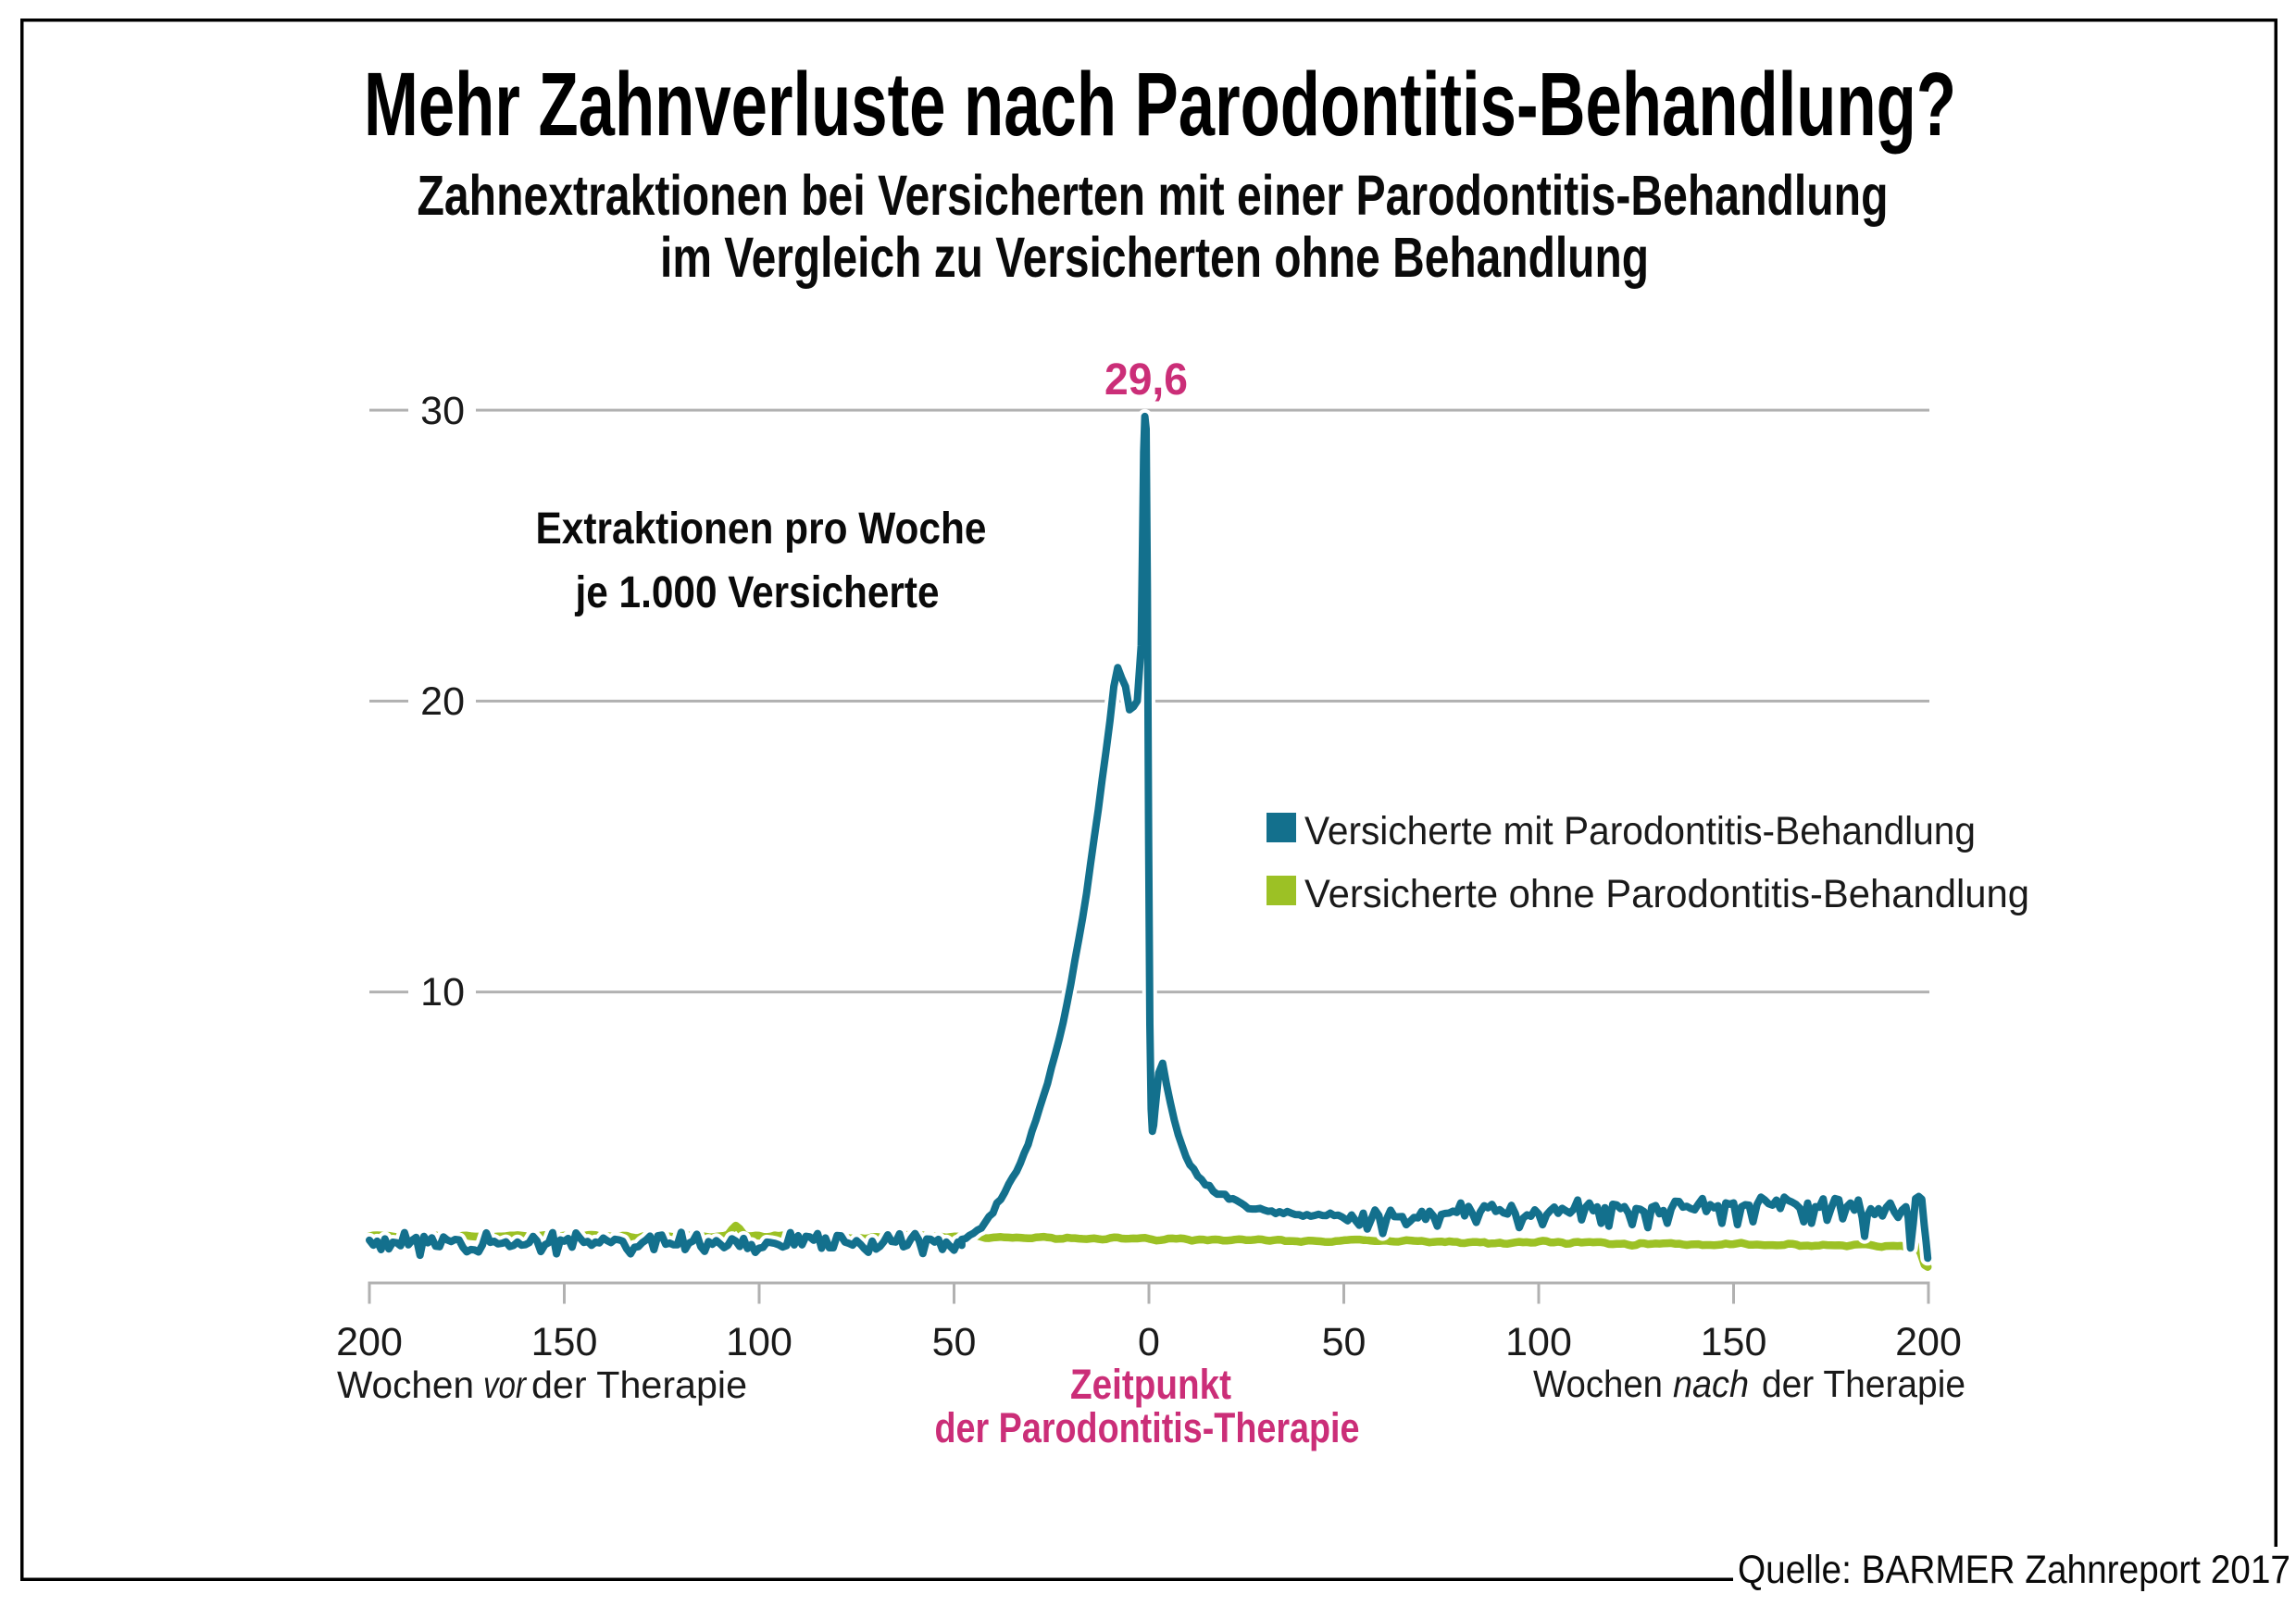 The image size is (2296, 1606). What do you see at coordinates (442, 993) in the screenshot?
I see `svg-text: 10` at bounding box center [442, 993].